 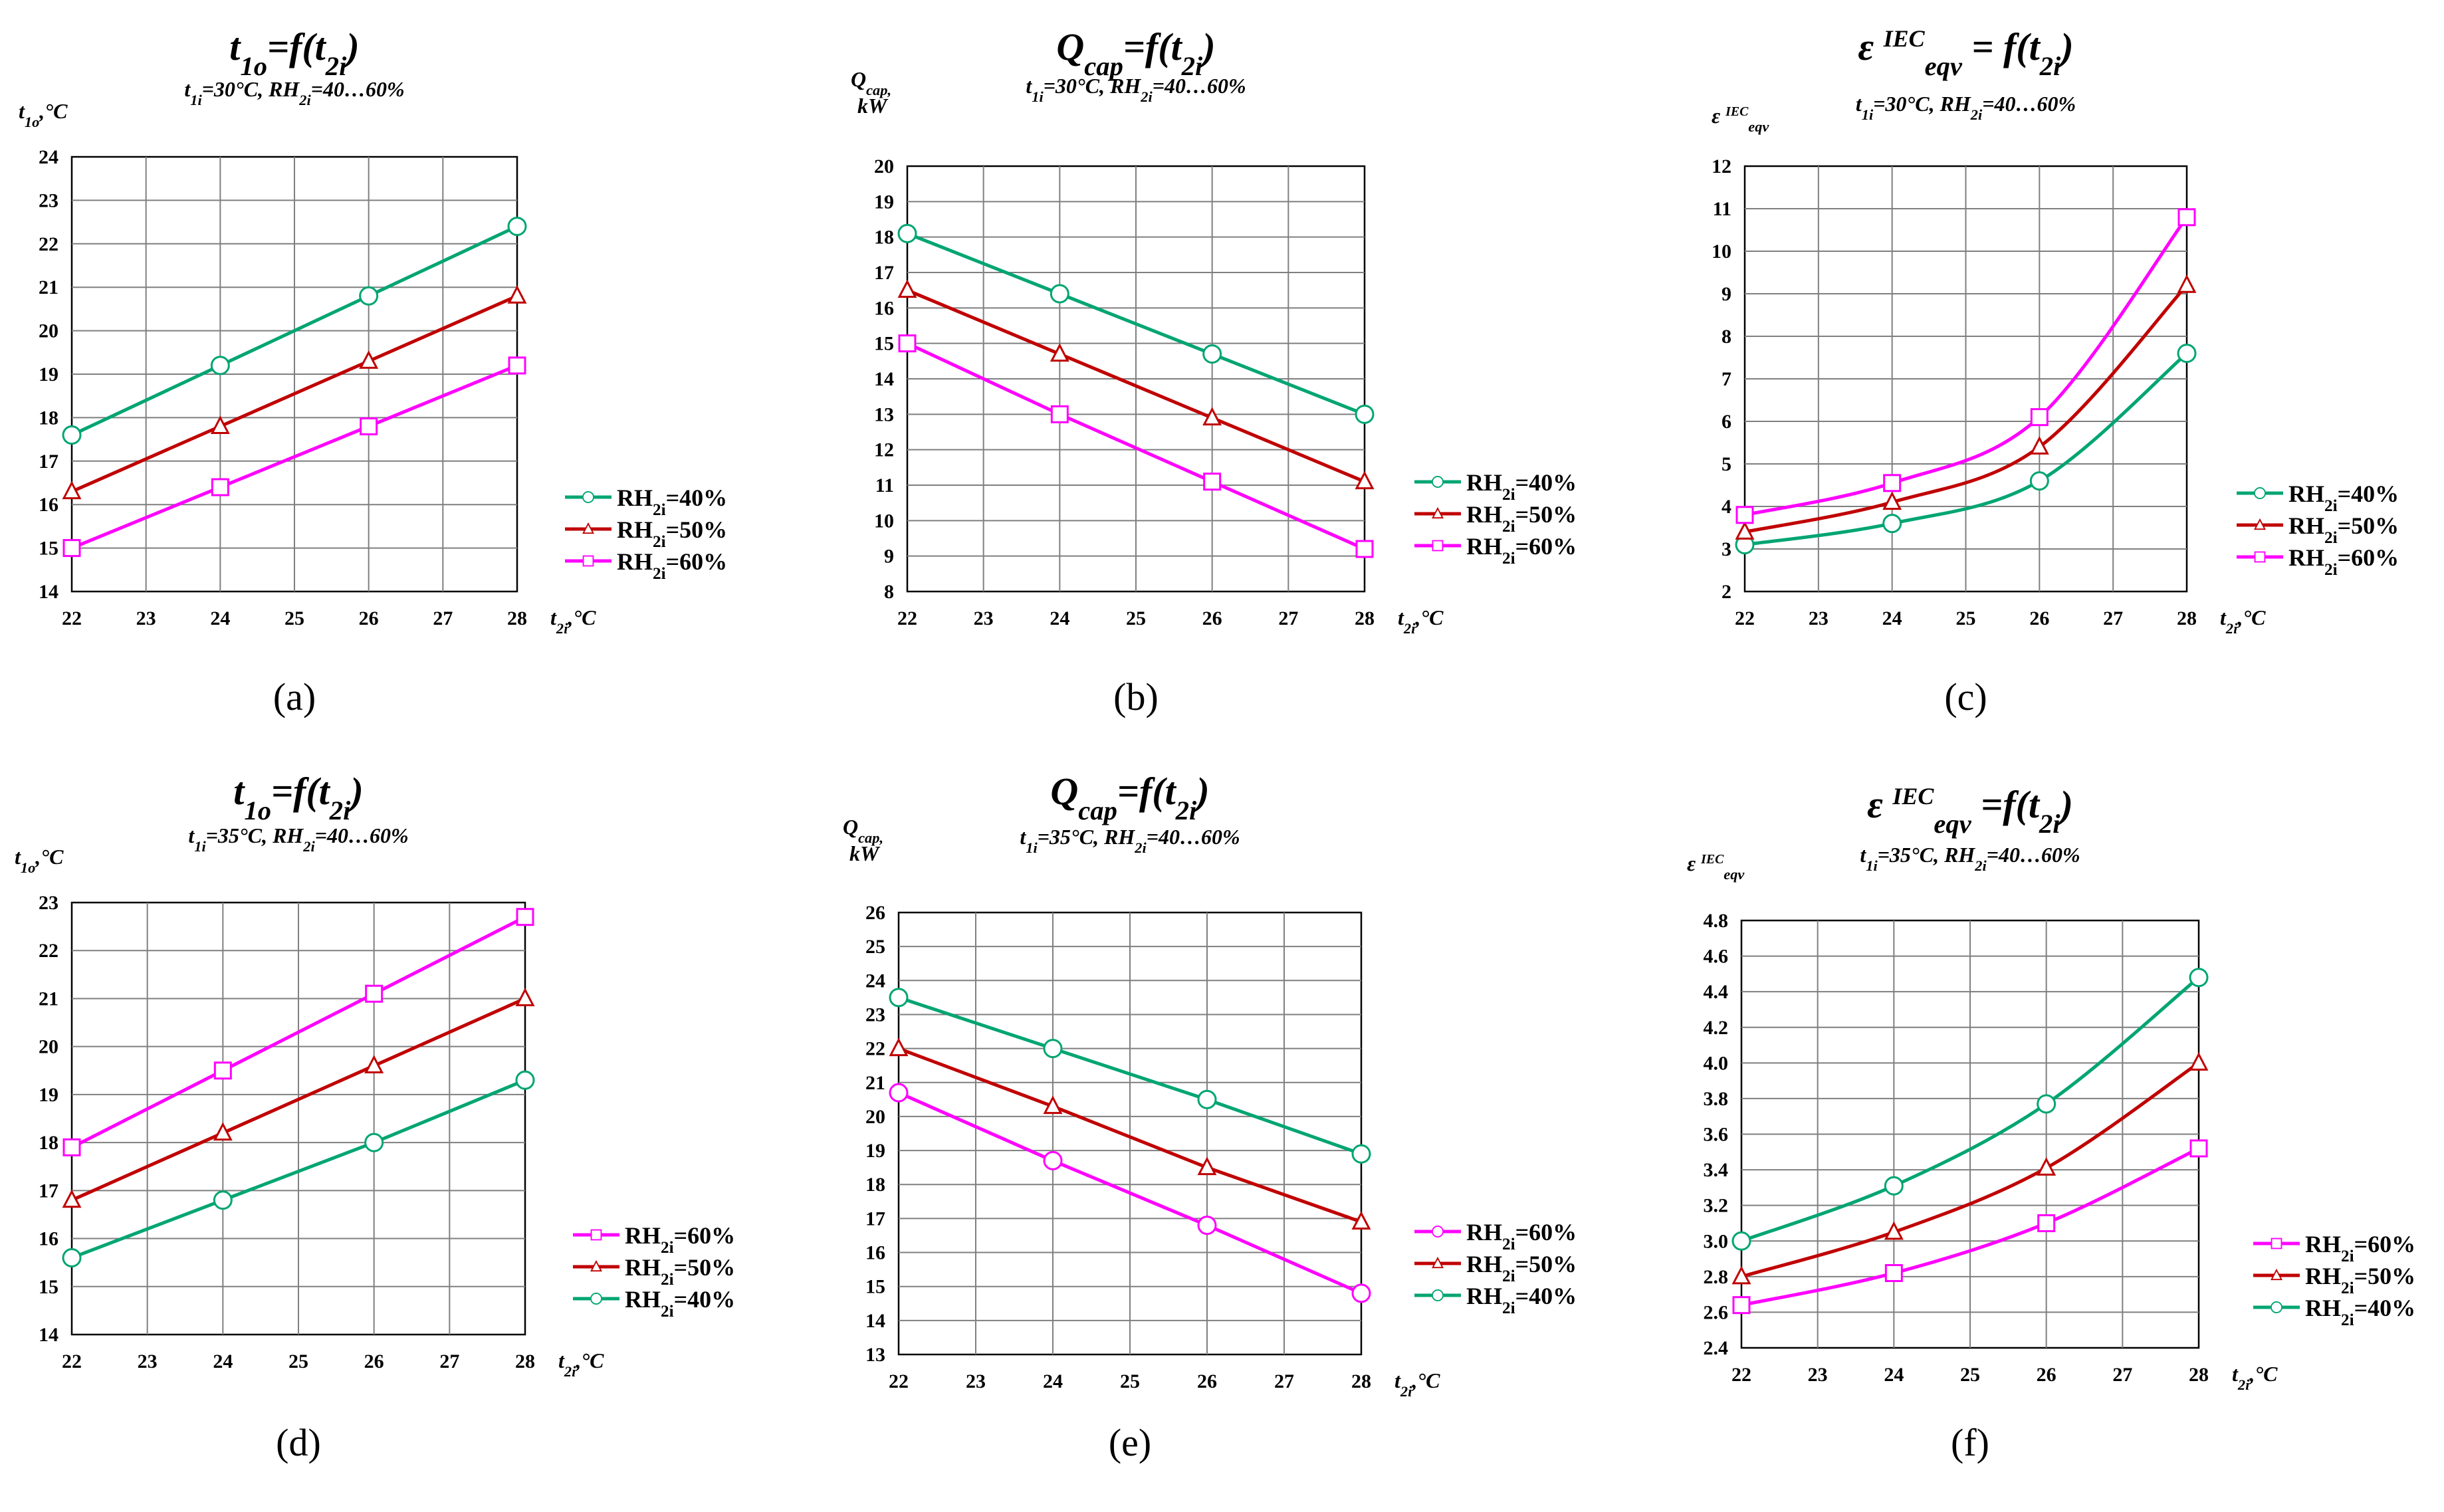 I want to click on y-tick-label: 19, so click(x=49, y=1095).